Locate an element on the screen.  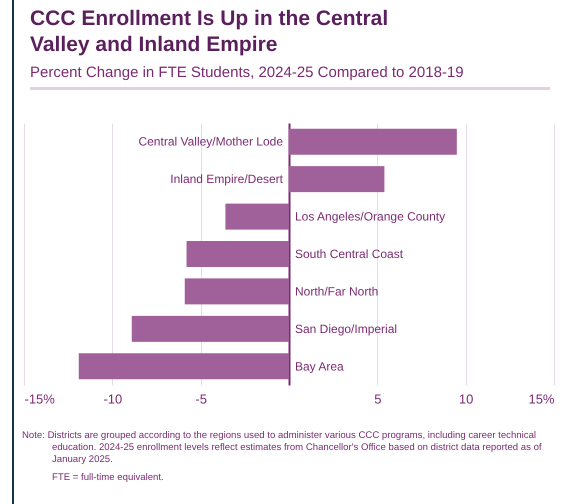
chart-subtitle: Percent Change in FTE Students, 2024-25 Compared to 2018-19 is located at coordinates (290, 77).